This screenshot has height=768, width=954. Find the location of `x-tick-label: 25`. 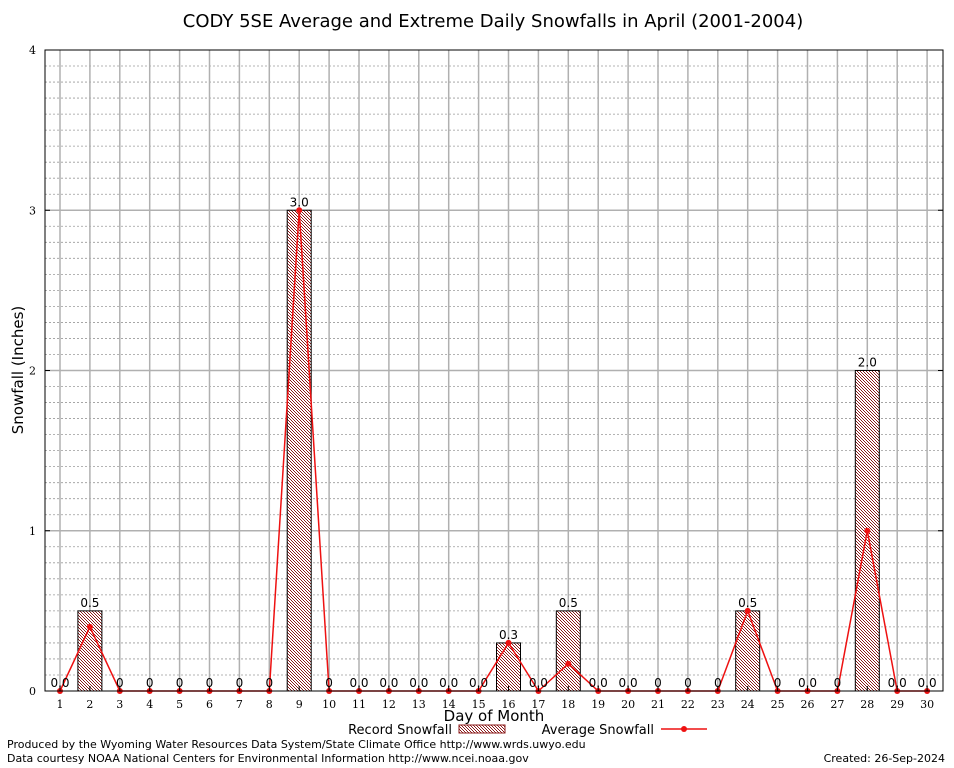

x-tick-label: 25 is located at coordinates (778, 704).